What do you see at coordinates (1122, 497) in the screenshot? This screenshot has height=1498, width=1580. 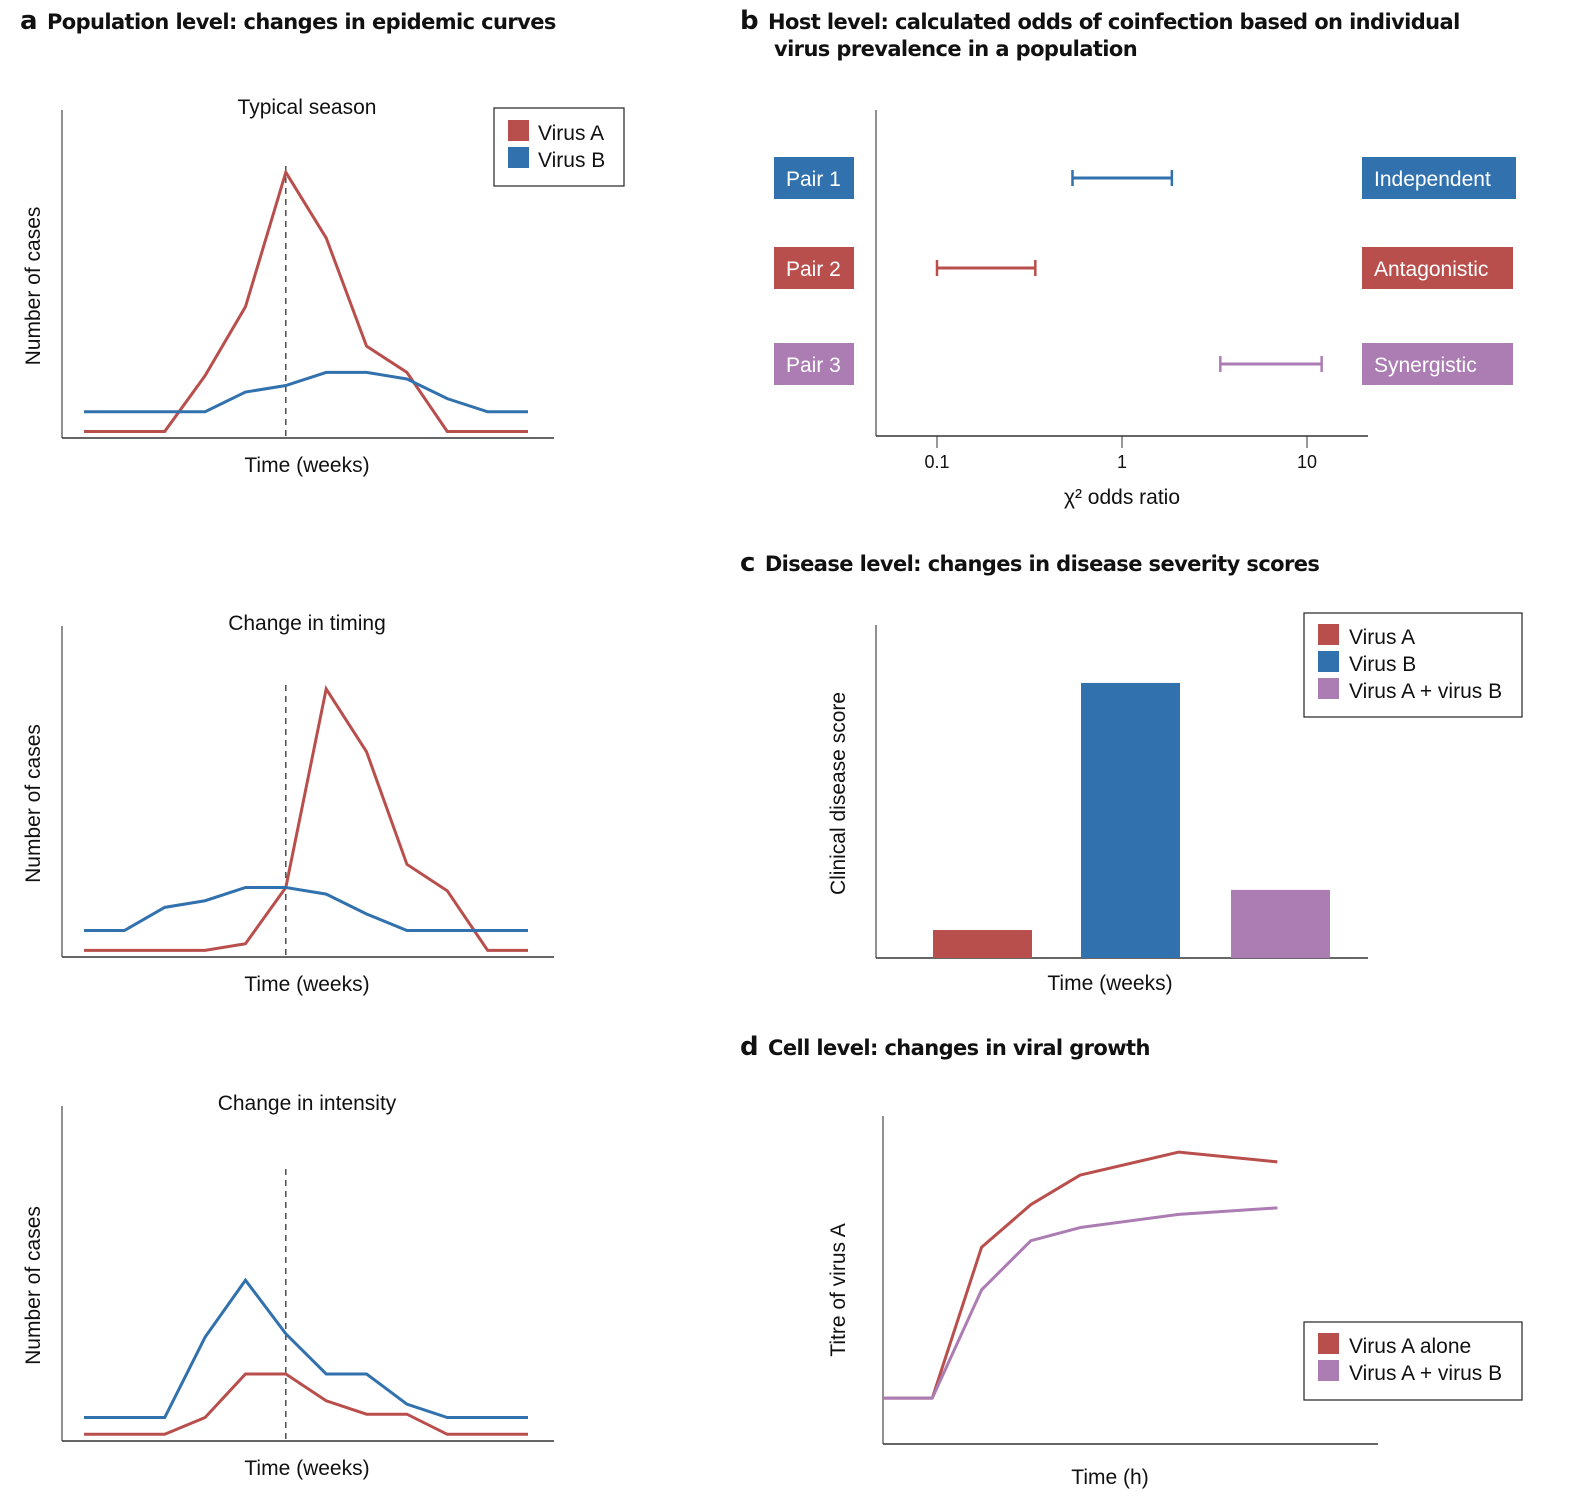 I see `x-axis-label: χ² odds ratio` at bounding box center [1122, 497].